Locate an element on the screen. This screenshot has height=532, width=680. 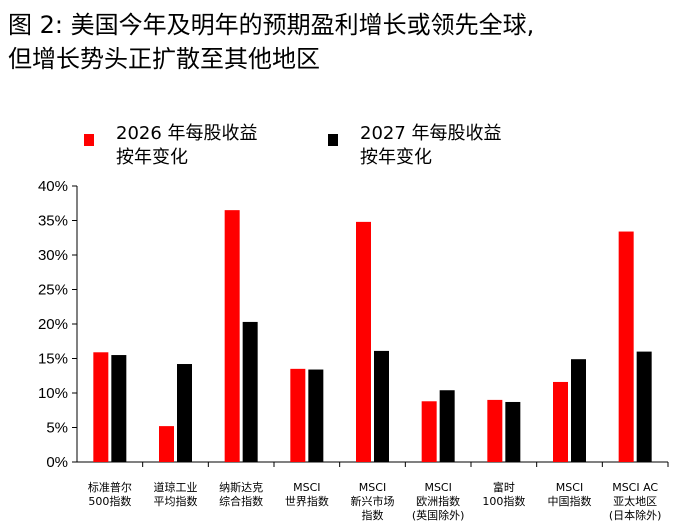
title-line-2: 但增长势头正扩散至其他地区 is located at coordinates (164, 59).